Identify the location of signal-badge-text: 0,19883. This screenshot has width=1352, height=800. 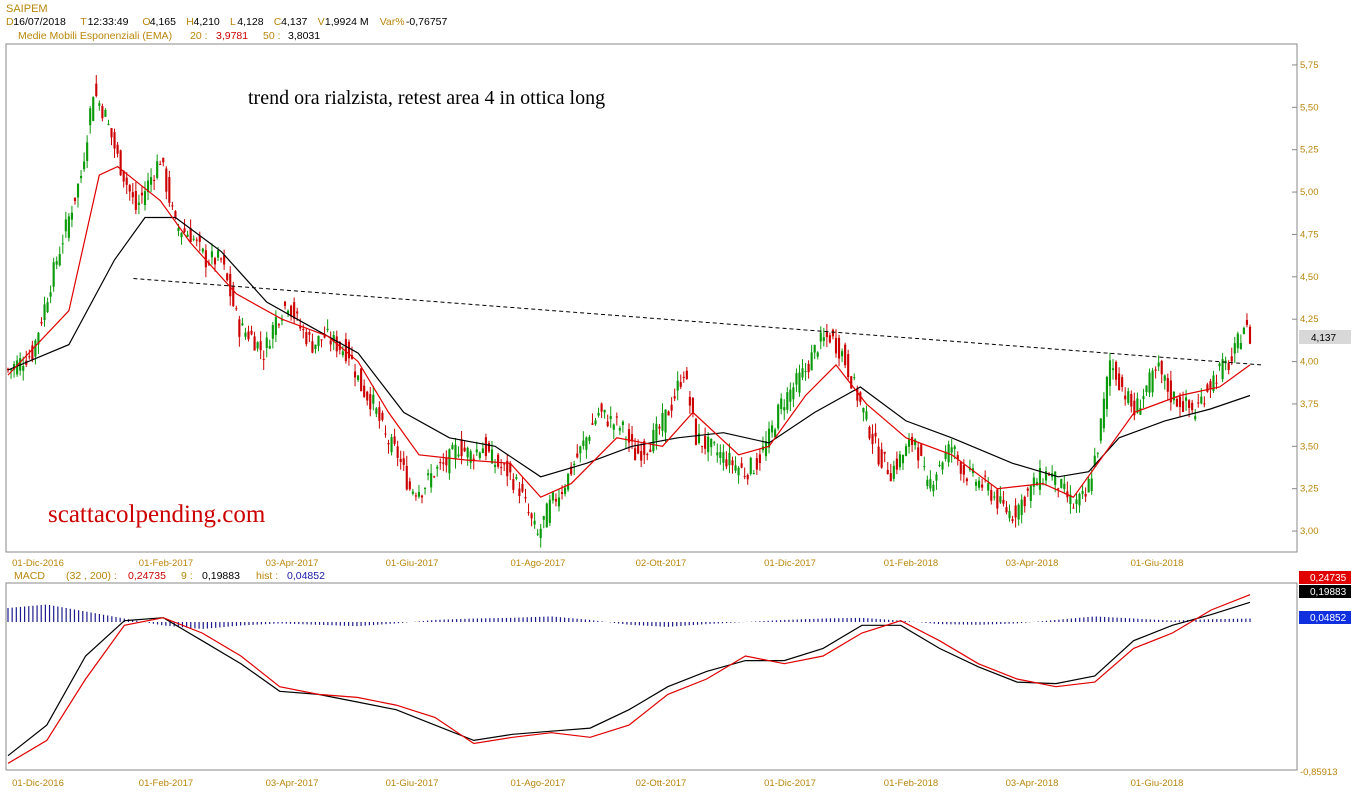
(1328, 592).